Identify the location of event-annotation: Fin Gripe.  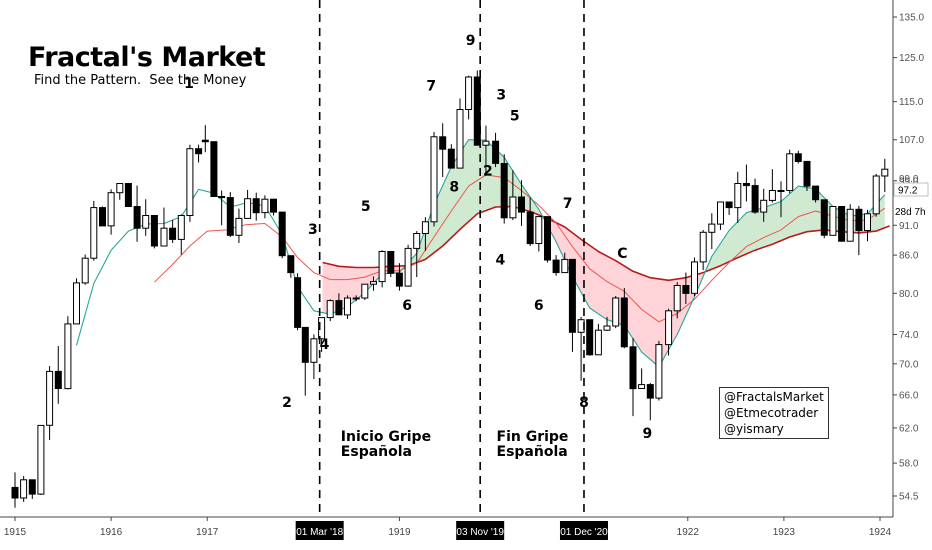
(533, 437).